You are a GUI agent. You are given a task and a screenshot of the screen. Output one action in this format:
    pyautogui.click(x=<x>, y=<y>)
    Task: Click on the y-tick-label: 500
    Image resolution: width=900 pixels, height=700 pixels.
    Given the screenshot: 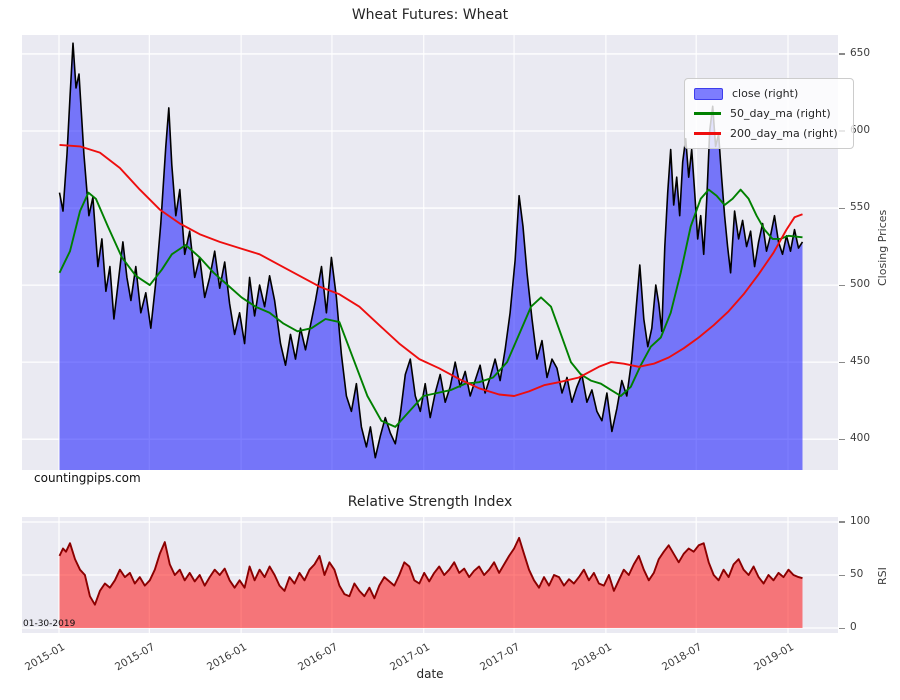 What is the action you would take?
    pyautogui.click(x=860, y=284)
    